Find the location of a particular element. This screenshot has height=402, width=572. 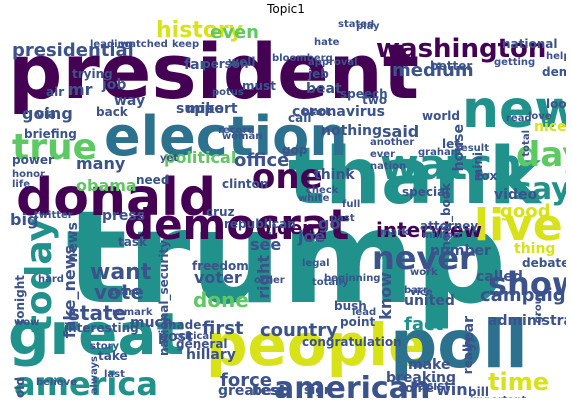

word-back: back is located at coordinates (112, 112).